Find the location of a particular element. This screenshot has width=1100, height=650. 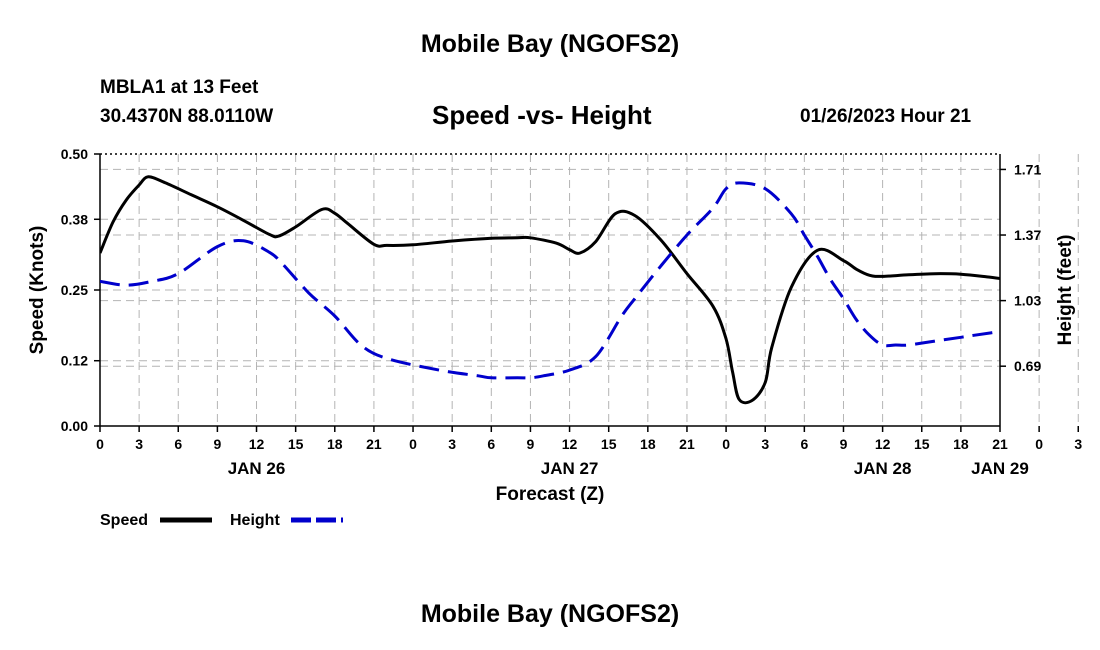

legend-label-height: Height is located at coordinates (255, 520).